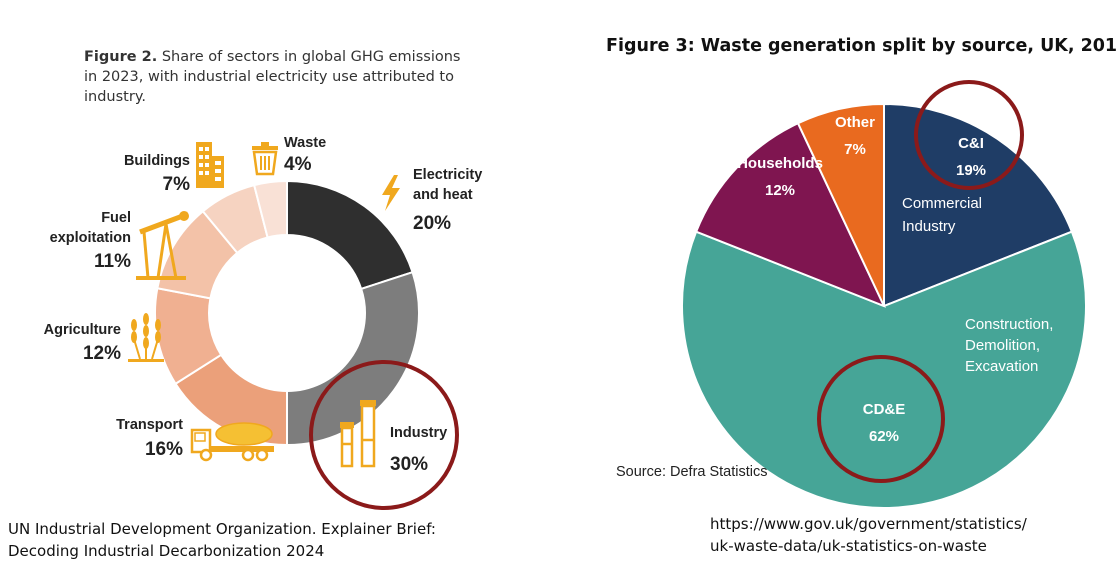 The width and height of the screenshot is (1117, 574). Describe the element at coordinates (102, 353) in the screenshot. I see `value-agriculture: 12%` at that location.